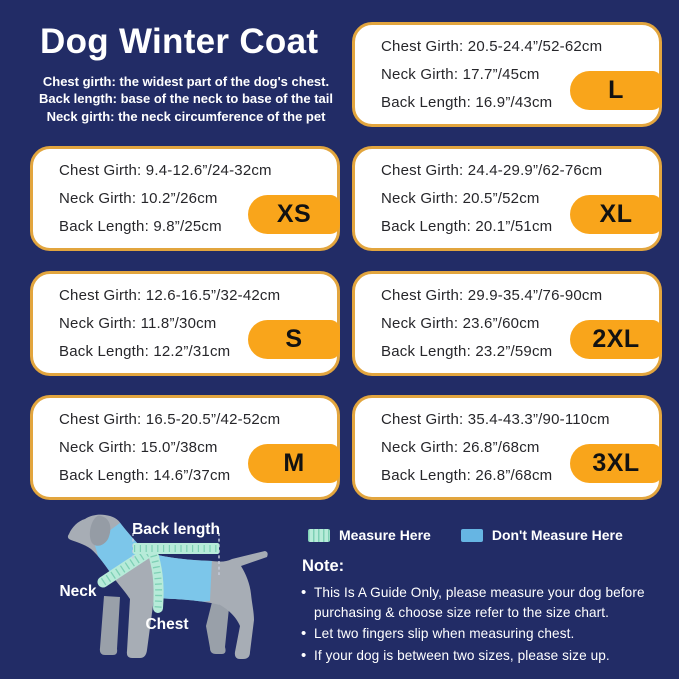 The width and height of the screenshot is (679, 679). I want to click on neck-girth-text: Neck Girth: 11.8”/30cm, so click(138, 323).